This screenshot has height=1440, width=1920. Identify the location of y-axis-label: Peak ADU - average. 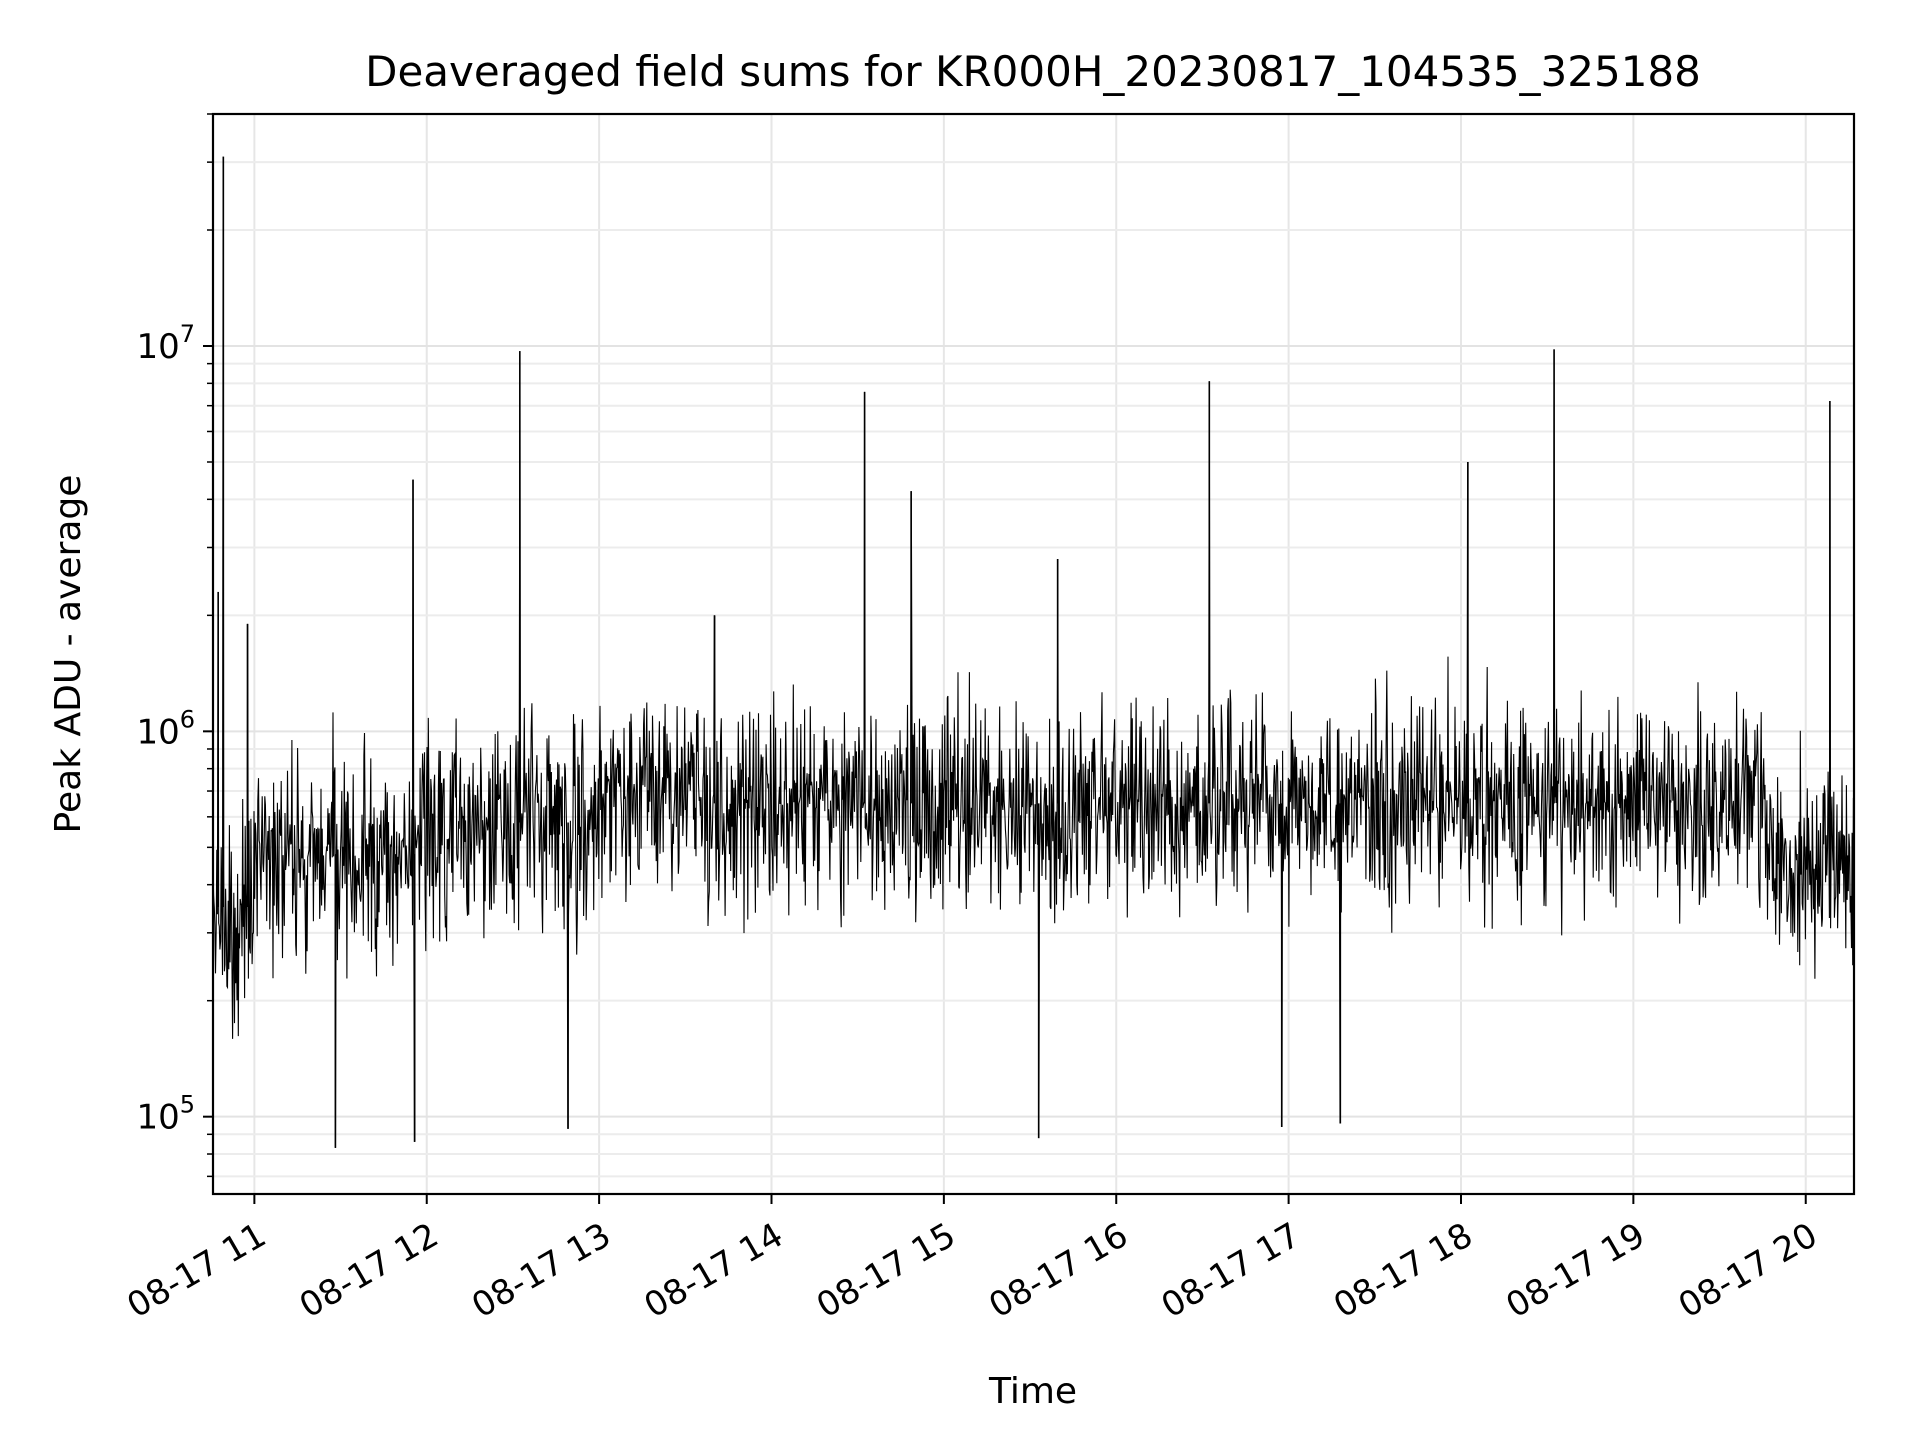
(68, 654).